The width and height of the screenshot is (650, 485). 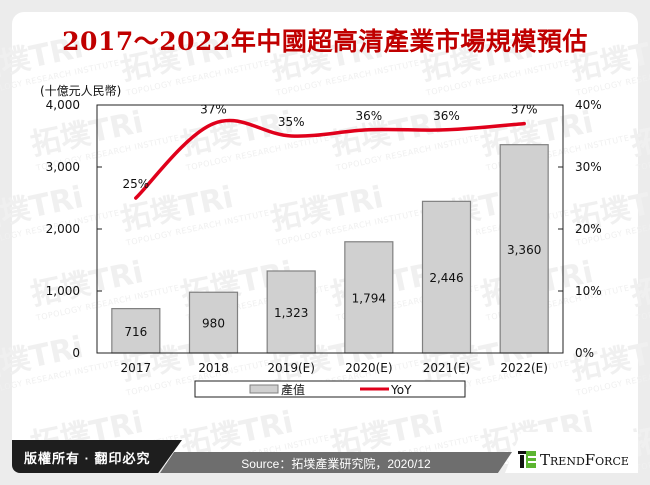 I want to click on x-axis-category-label: 2018, so click(x=213, y=368).